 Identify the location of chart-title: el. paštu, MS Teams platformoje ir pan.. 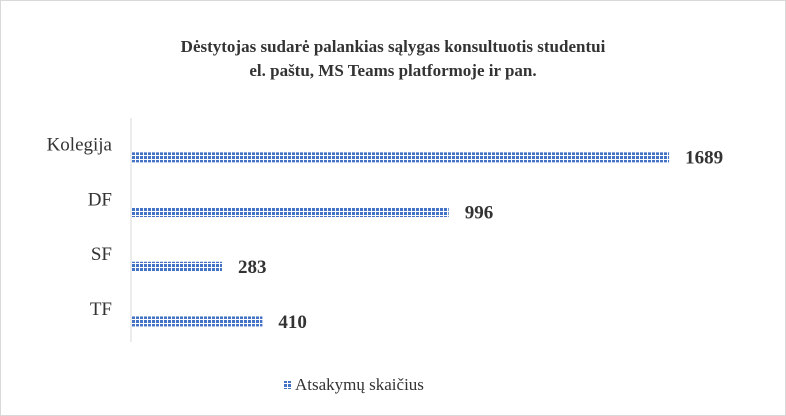
(392, 70).